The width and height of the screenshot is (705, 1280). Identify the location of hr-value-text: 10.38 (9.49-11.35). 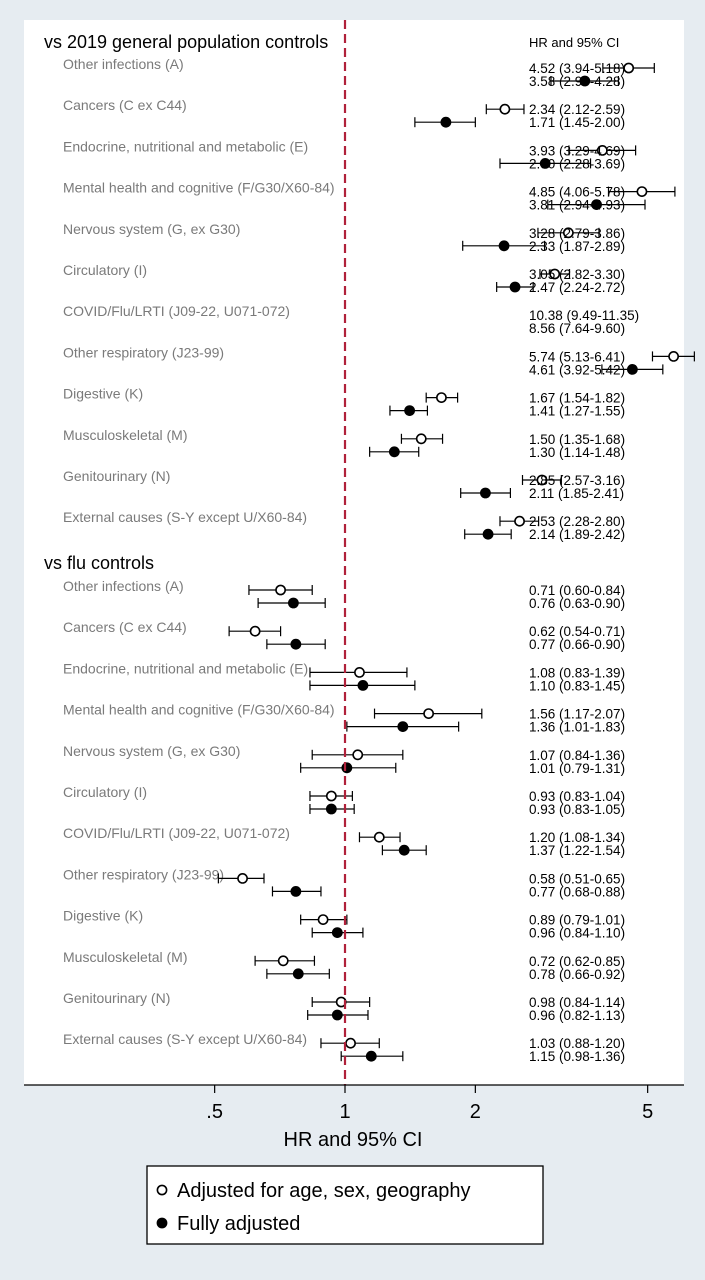
(584, 315).